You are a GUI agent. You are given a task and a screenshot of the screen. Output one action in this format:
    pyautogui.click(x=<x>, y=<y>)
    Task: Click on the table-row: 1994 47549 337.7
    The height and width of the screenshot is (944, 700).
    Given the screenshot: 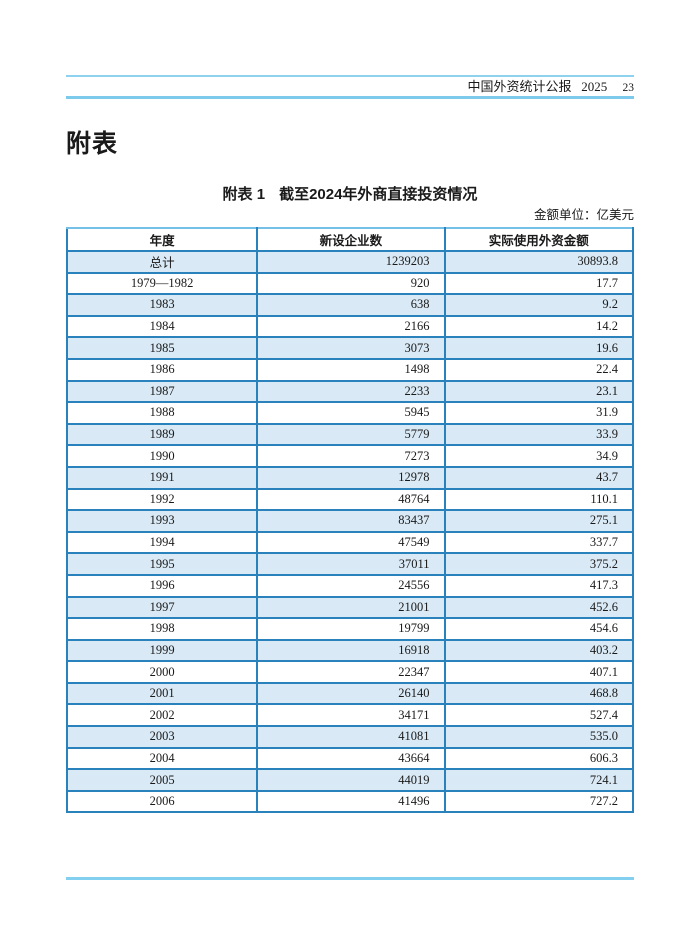 What is the action you would take?
    pyautogui.click(x=350, y=542)
    